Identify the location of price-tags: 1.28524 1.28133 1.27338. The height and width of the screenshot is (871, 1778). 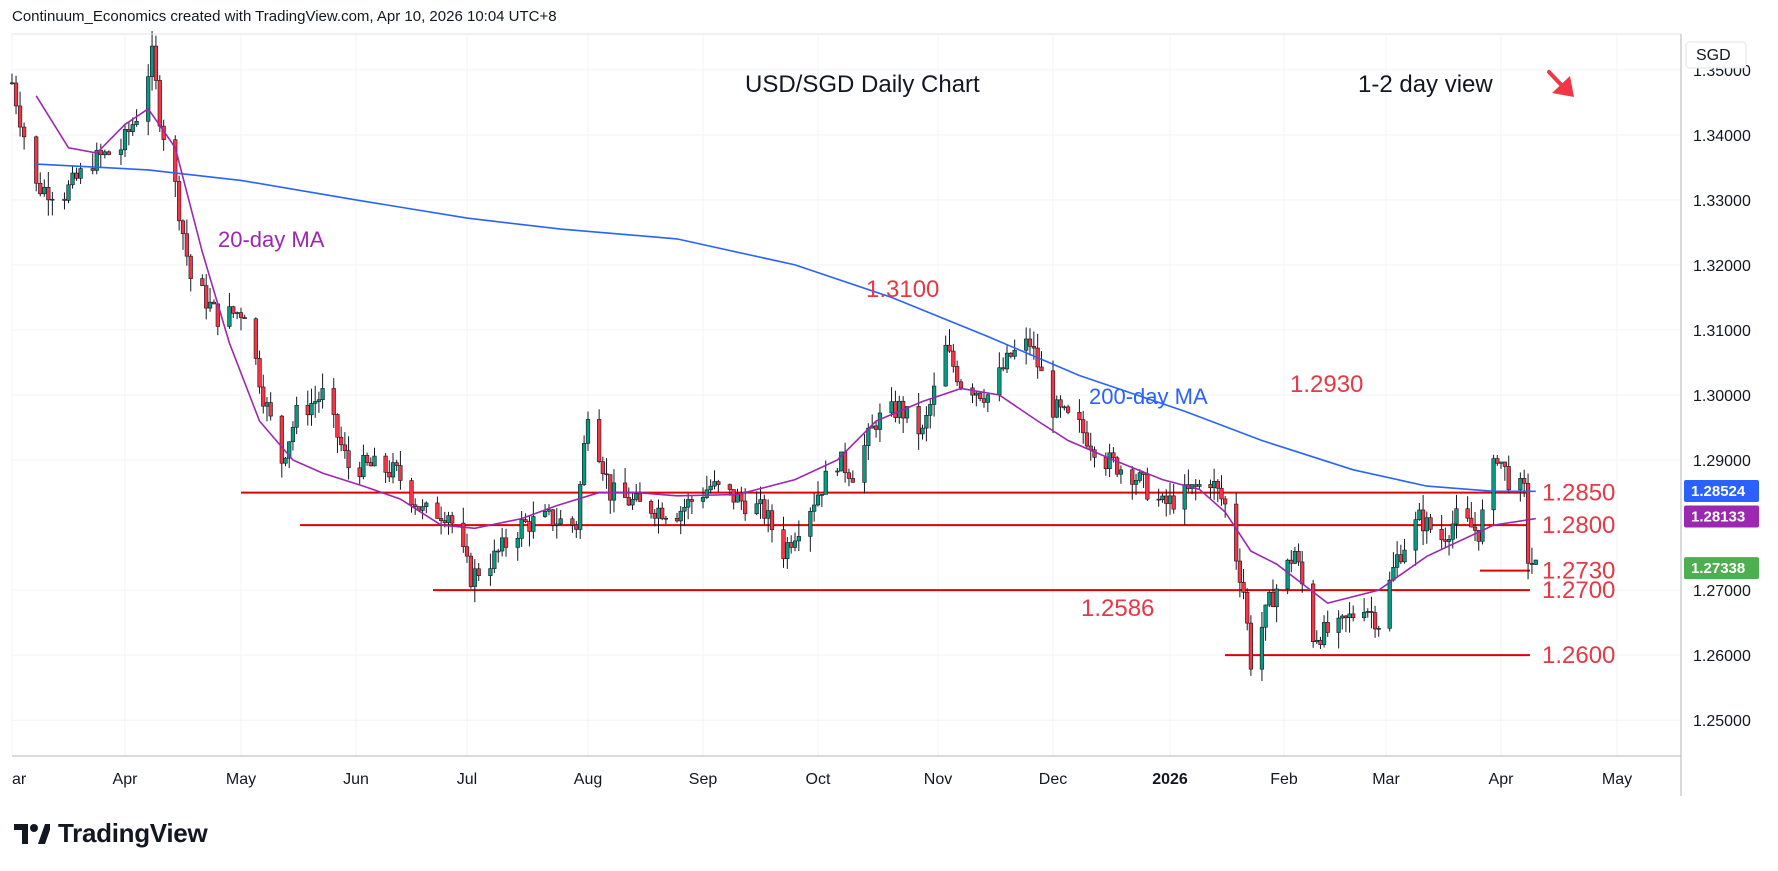
(1721, 530).